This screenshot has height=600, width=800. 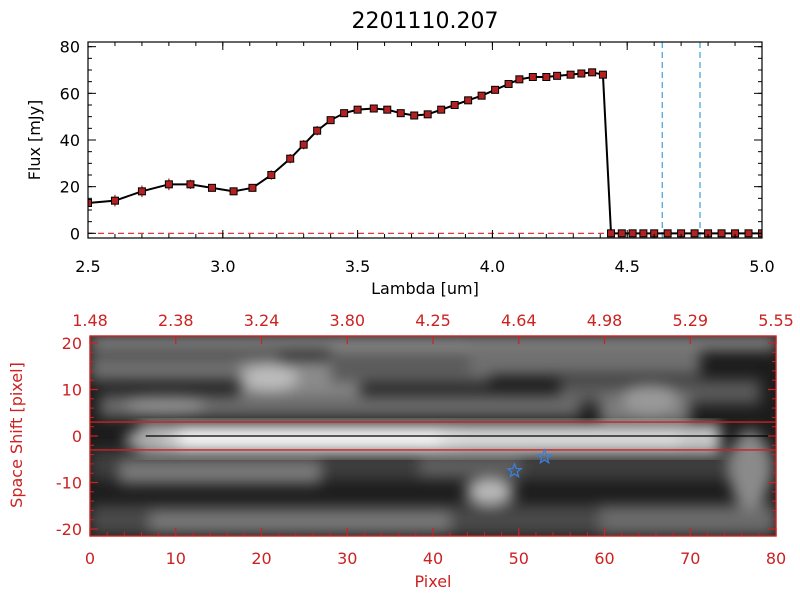 What do you see at coordinates (529, 463) in the screenshot?
I see `source-markers` at bounding box center [529, 463].